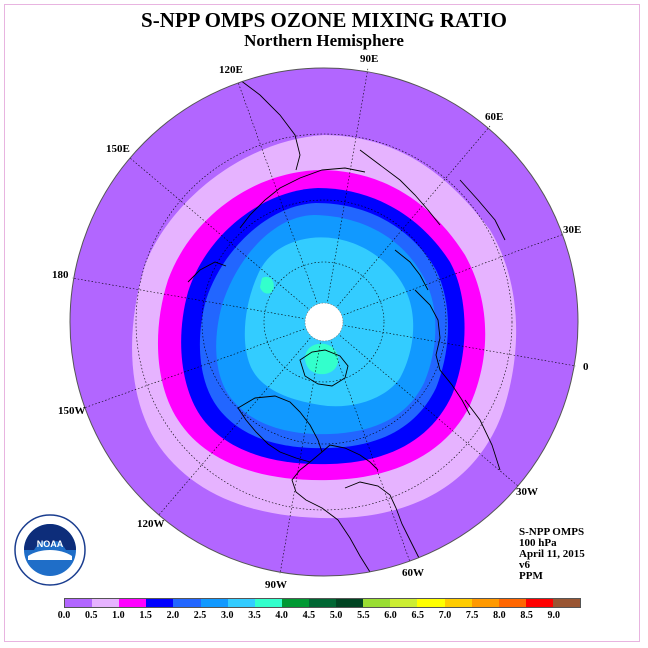 The width and height of the screenshot is (648, 648). I want to click on meridian-60e, so click(407, 224).